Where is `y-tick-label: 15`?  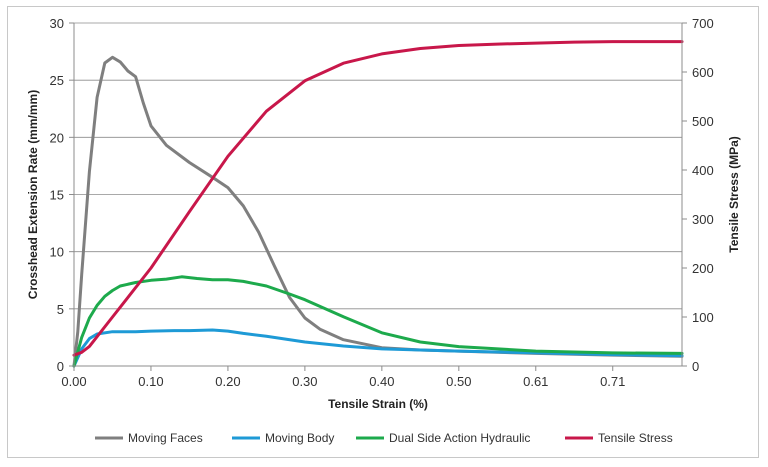 y-tick-label: 15 is located at coordinates (57, 195).